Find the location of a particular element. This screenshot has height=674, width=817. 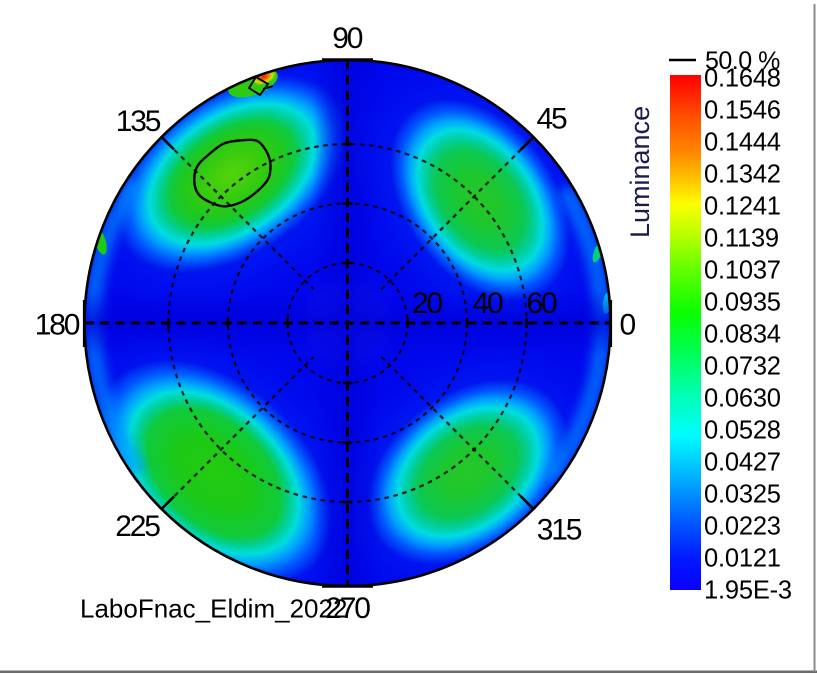

svg-text: 0.1546 is located at coordinates (742, 111).